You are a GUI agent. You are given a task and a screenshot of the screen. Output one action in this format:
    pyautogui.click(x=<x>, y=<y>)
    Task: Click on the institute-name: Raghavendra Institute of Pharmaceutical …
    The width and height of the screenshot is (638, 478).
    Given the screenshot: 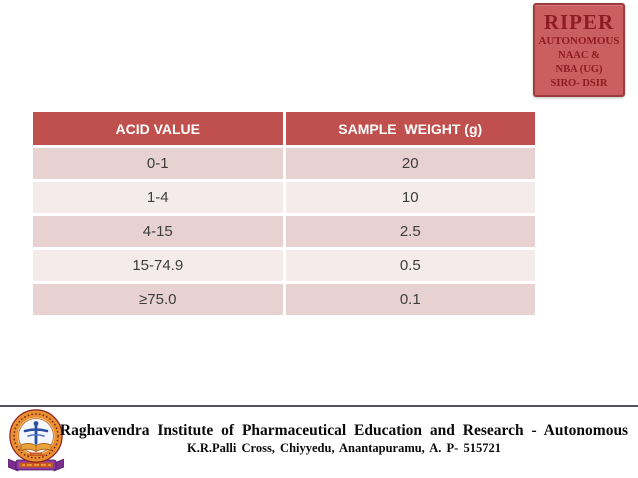 What is the action you would take?
    pyautogui.click(x=344, y=430)
    